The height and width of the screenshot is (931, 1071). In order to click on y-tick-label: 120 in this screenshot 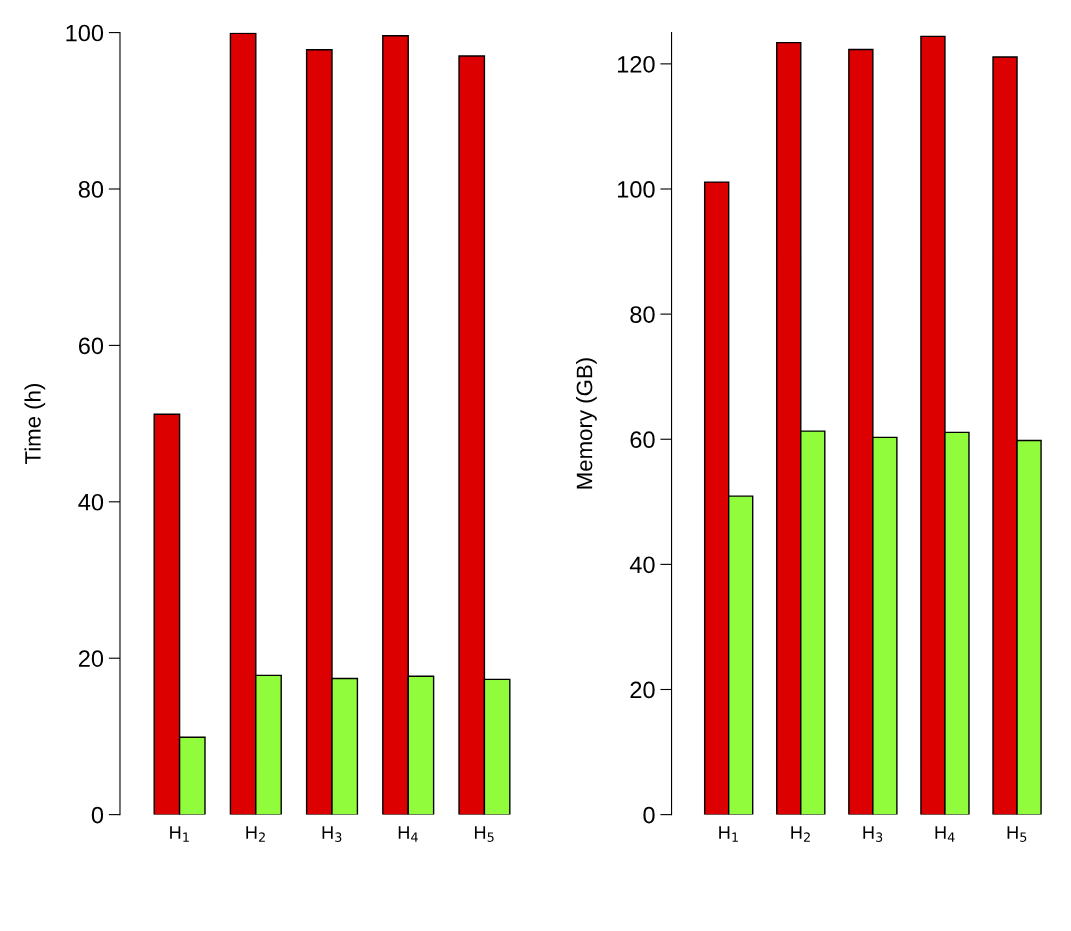, I will do `click(636, 64)`.